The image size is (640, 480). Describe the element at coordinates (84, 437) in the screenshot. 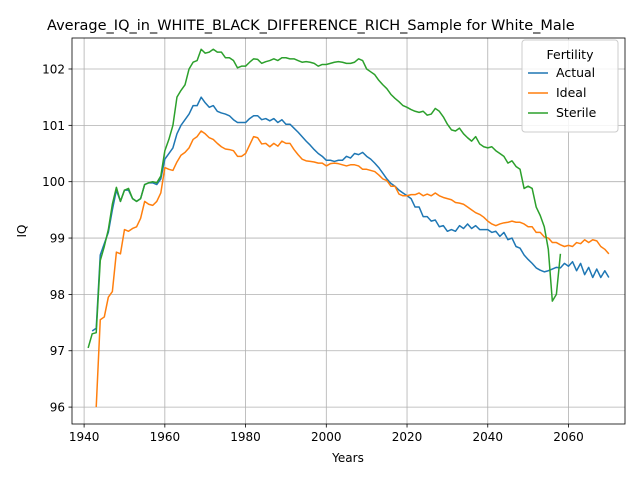

I see `x-tick-label: 1940` at that location.